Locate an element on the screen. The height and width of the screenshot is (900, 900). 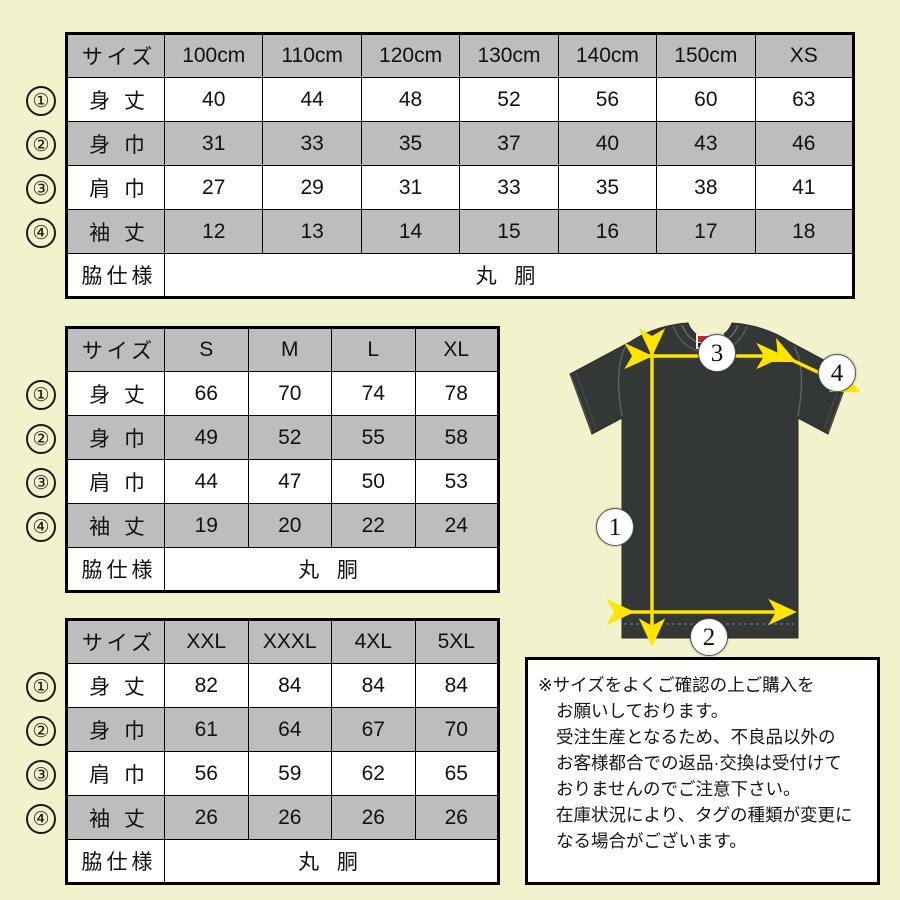
cell: 62 is located at coordinates (373, 773).